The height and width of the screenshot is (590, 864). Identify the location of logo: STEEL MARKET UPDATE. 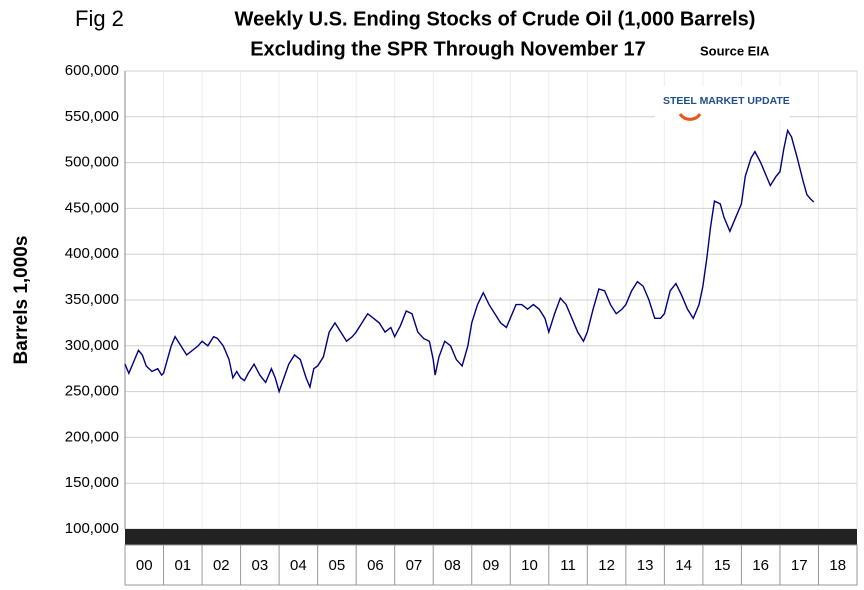
(722, 103).